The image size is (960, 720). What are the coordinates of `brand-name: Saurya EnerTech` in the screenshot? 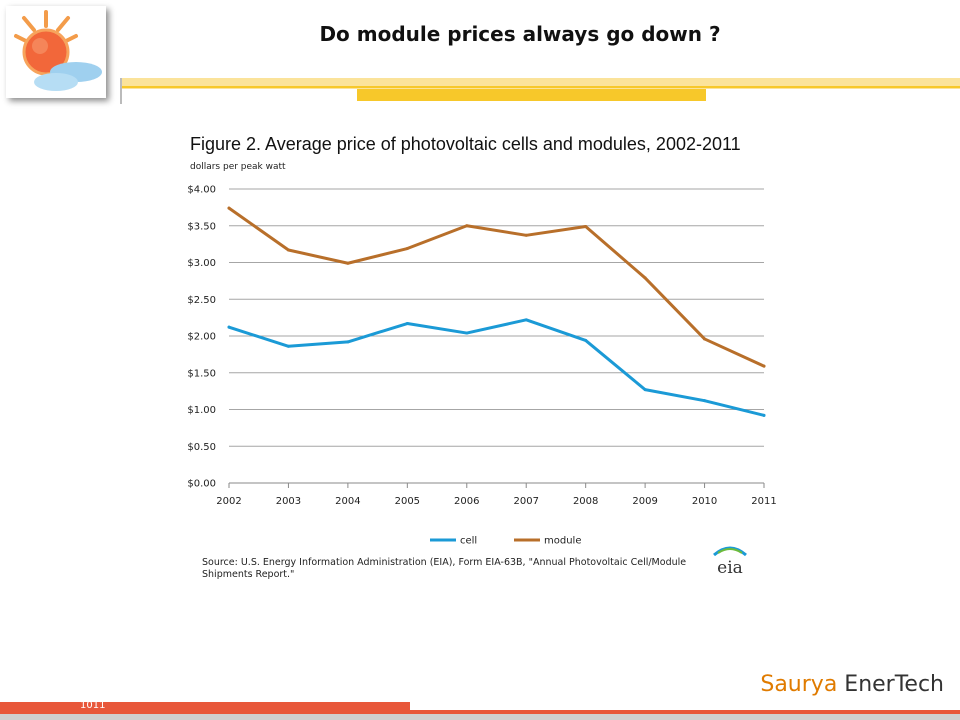 It's located at (852, 684).